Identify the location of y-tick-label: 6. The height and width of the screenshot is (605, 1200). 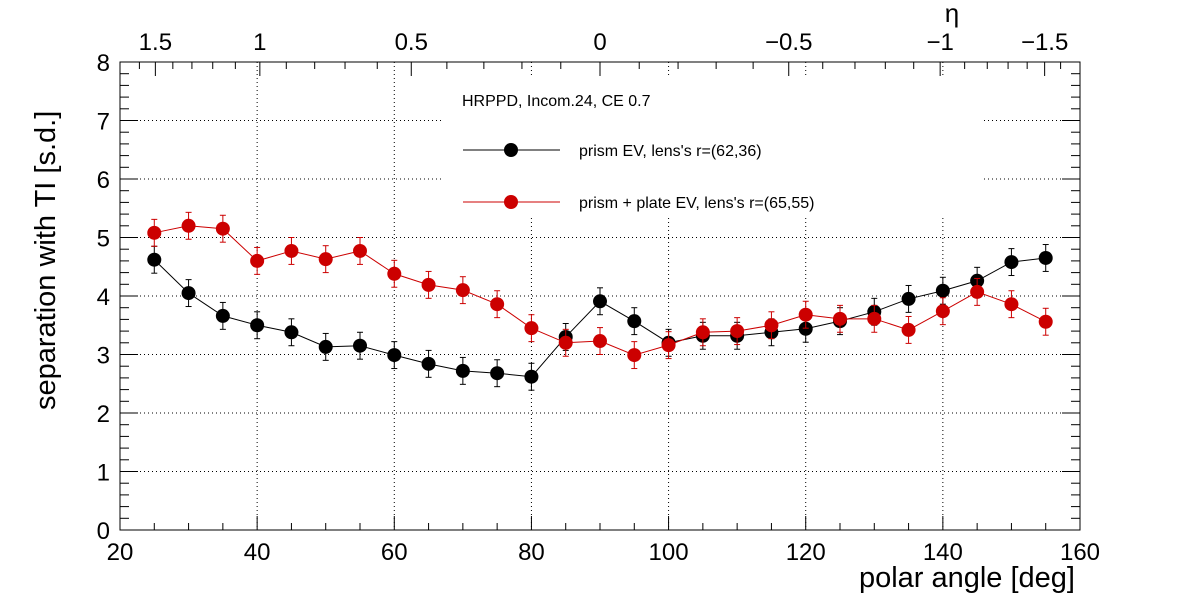
(103, 180).